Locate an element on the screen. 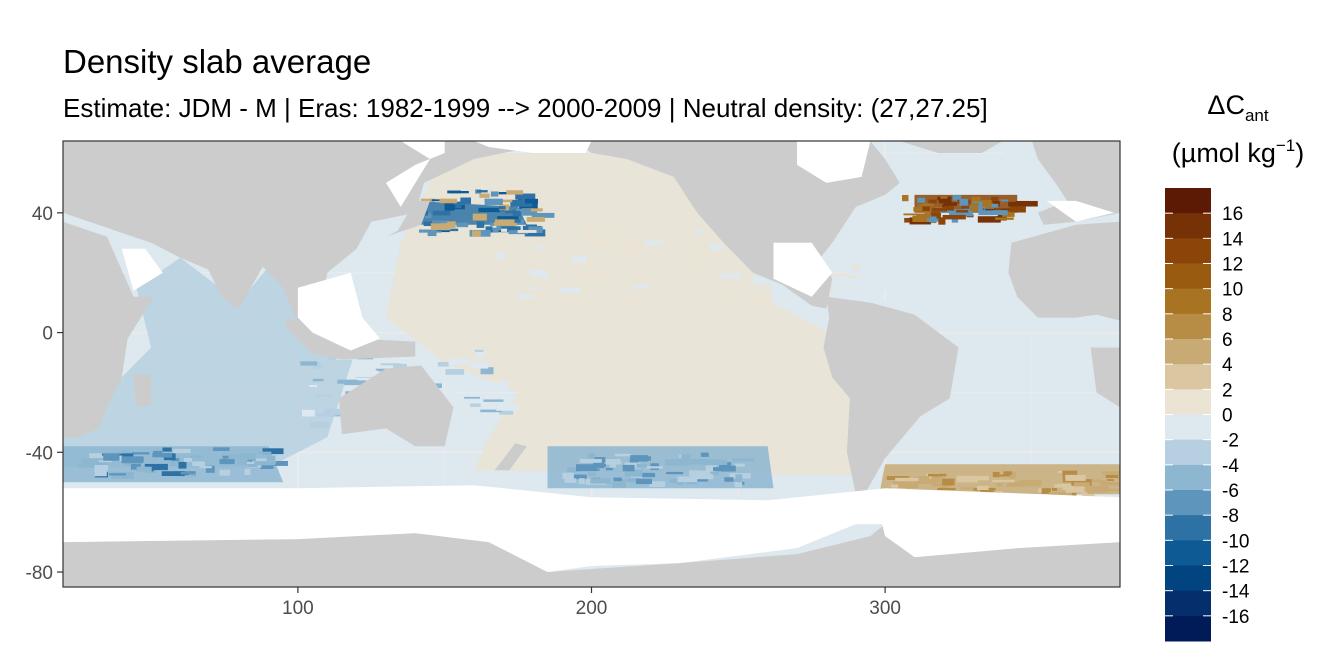 The width and height of the screenshot is (1344, 672). no-data-weddell is located at coordinates (948, 535).